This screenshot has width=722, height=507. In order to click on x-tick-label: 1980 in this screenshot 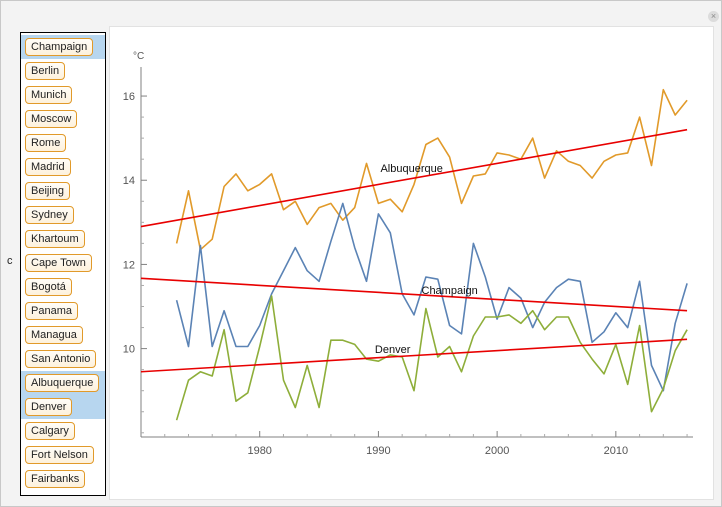, I will do `click(259, 451)`.